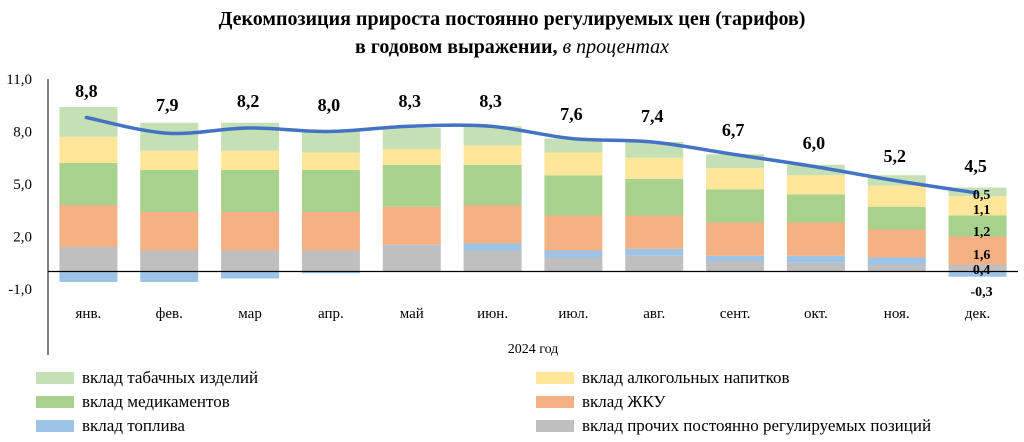 This screenshot has width=1024, height=442. What do you see at coordinates (686, 377) in the screenshot?
I see `legend-label-alcohol: вклад алкогольных напитков` at bounding box center [686, 377].